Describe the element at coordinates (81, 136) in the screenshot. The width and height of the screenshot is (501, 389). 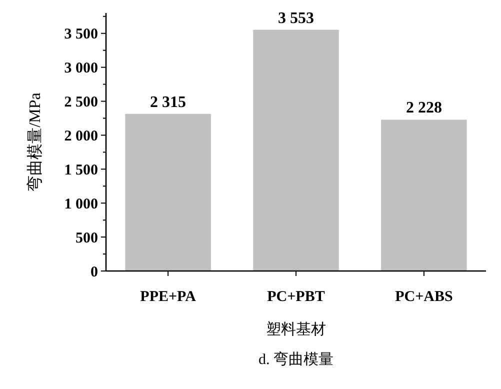
I see `y-tick-label: 2 000` at that location.